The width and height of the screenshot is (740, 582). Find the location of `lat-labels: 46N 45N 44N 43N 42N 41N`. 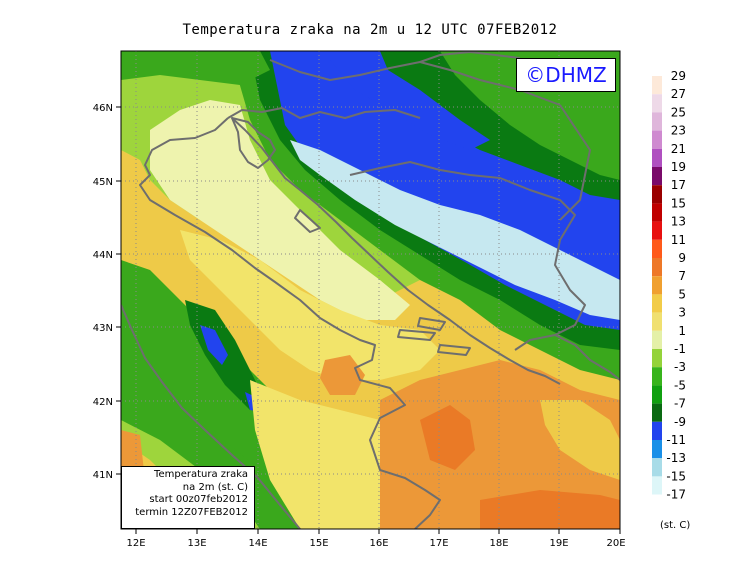

lat-labels: 46N 45N 44N 43N 42N 41N is located at coordinates (103, 292).